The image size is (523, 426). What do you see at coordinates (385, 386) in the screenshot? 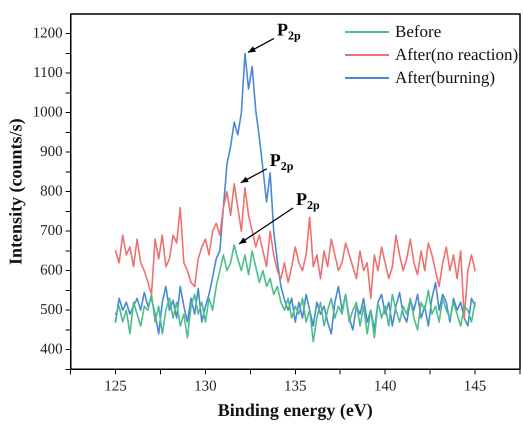
I see `x-tick-label: 140` at bounding box center [385, 386].